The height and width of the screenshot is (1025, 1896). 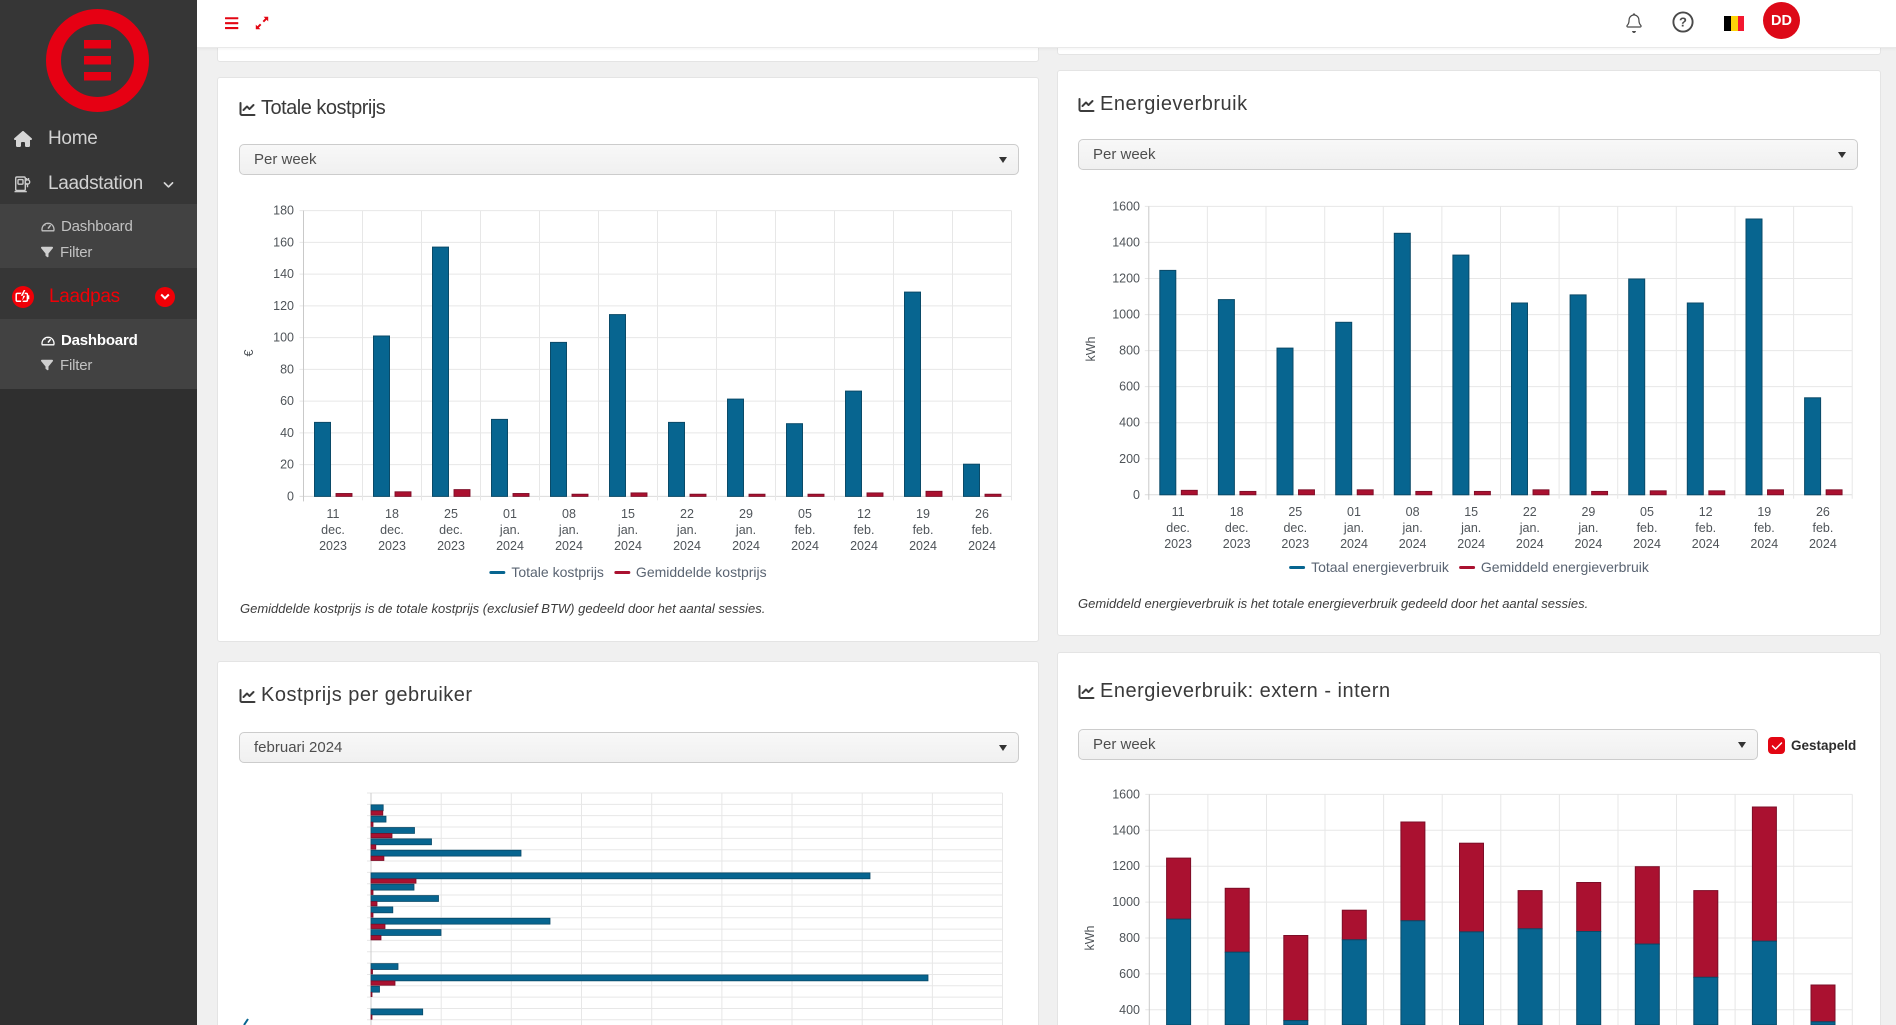 What do you see at coordinates (283, 211) in the screenshot?
I see `svg-text: 180` at bounding box center [283, 211].